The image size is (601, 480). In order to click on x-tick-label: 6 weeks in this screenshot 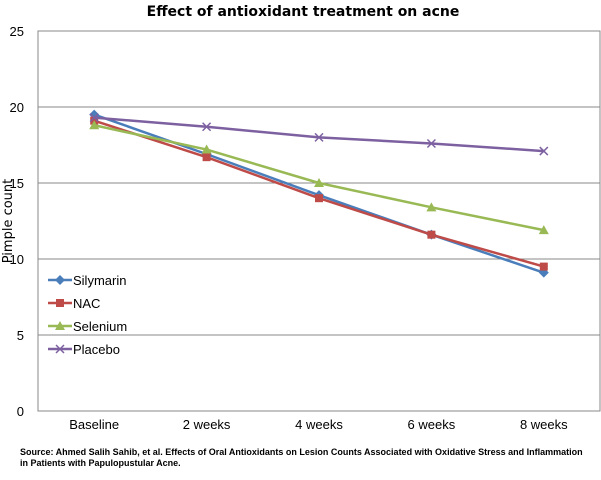, I will do `click(432, 424)`.